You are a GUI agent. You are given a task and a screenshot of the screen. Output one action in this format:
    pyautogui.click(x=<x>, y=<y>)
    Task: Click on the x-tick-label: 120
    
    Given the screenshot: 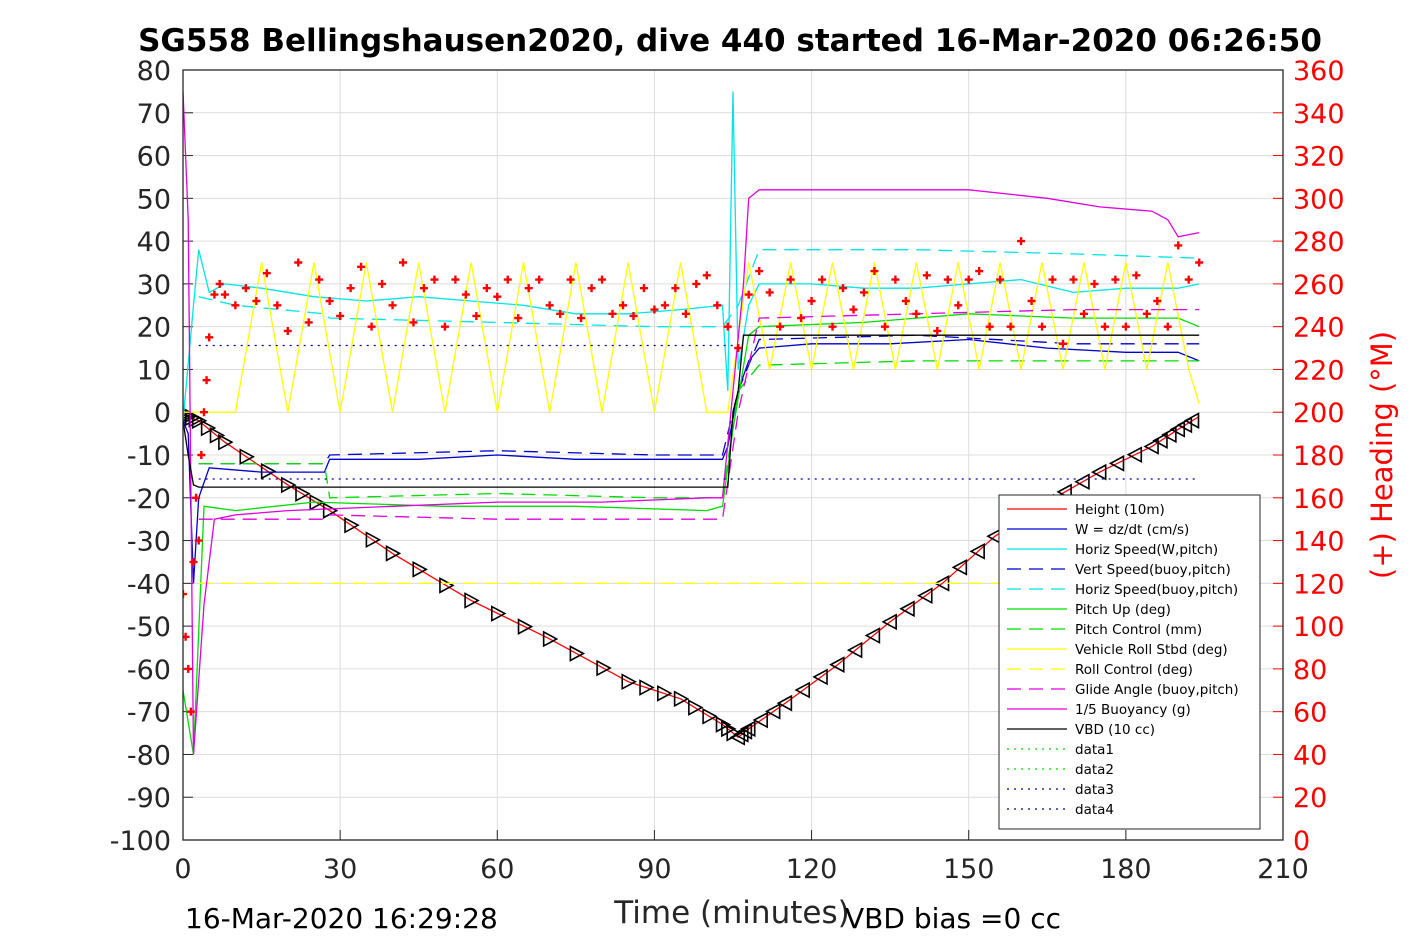 What is the action you would take?
    pyautogui.click(x=812, y=869)
    